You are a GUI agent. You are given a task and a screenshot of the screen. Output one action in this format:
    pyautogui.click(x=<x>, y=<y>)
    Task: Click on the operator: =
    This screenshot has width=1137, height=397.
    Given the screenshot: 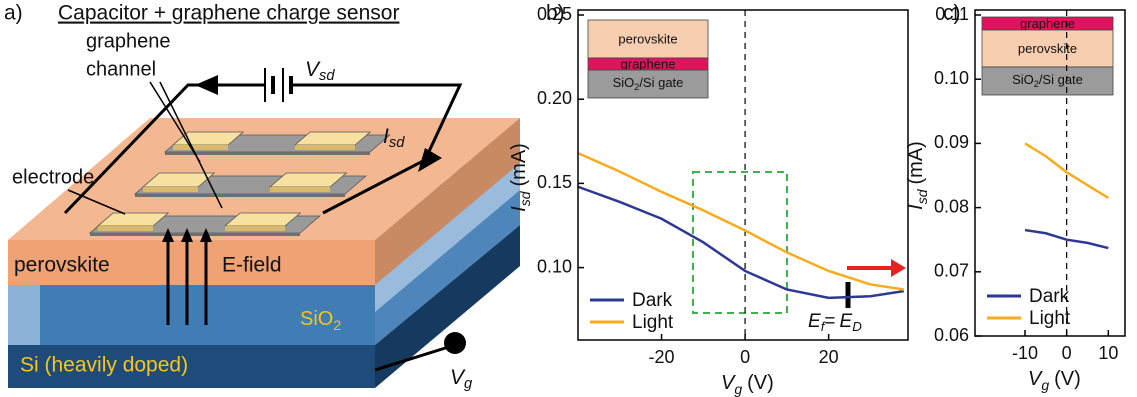 What is the action you would take?
    pyautogui.click(x=829, y=321)
    